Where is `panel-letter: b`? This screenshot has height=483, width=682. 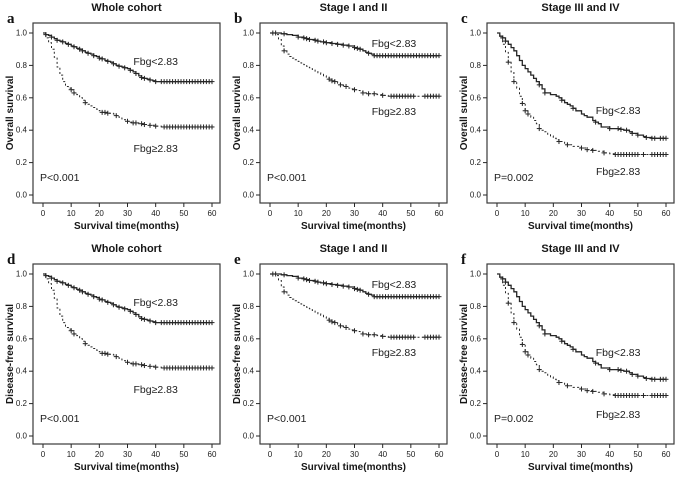 panel-letter: b is located at coordinates (238, 19).